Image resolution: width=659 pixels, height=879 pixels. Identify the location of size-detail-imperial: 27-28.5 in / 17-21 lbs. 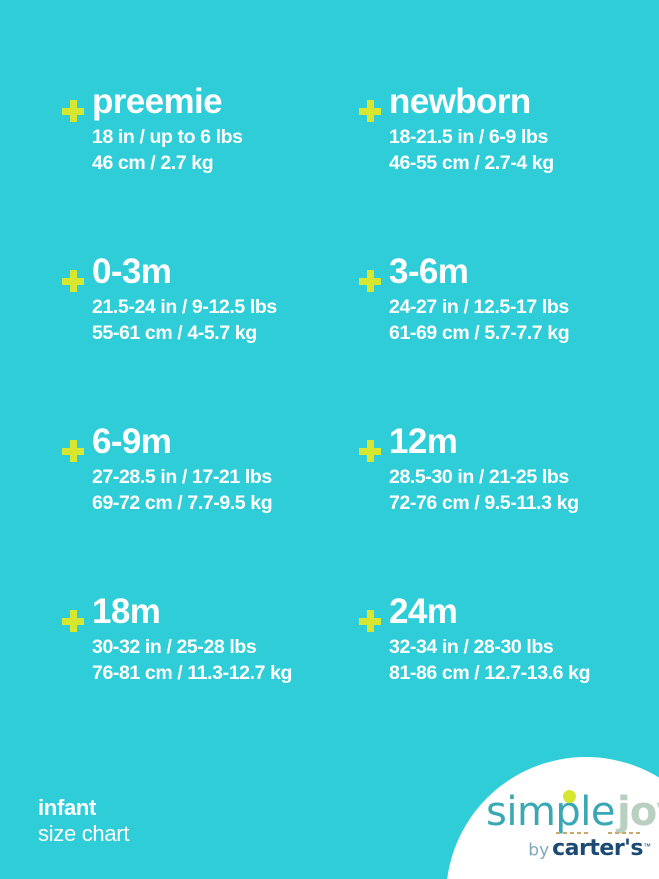
(182, 477).